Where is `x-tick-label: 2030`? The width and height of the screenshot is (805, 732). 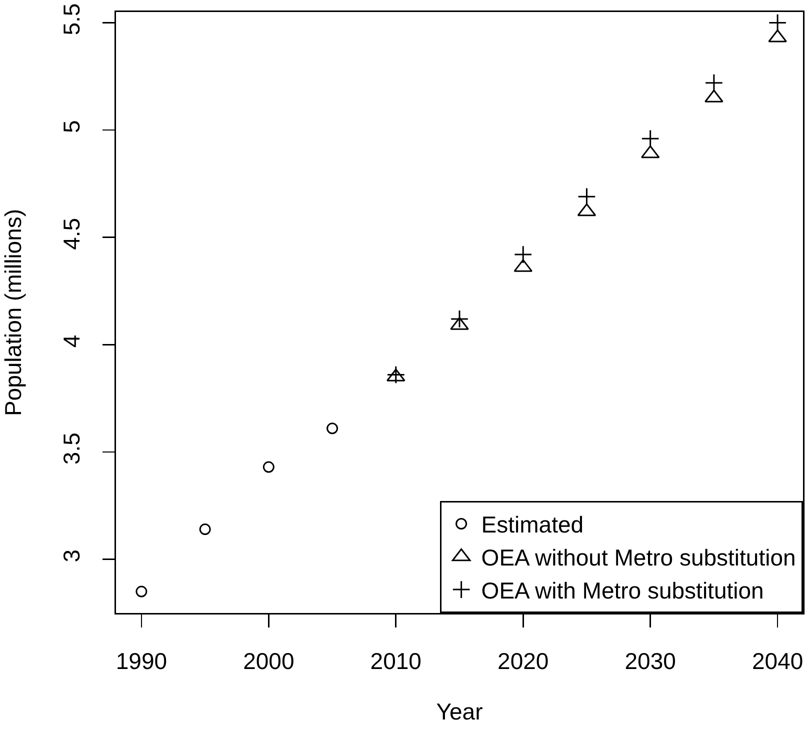 x-tick-label: 2030 is located at coordinates (650, 661).